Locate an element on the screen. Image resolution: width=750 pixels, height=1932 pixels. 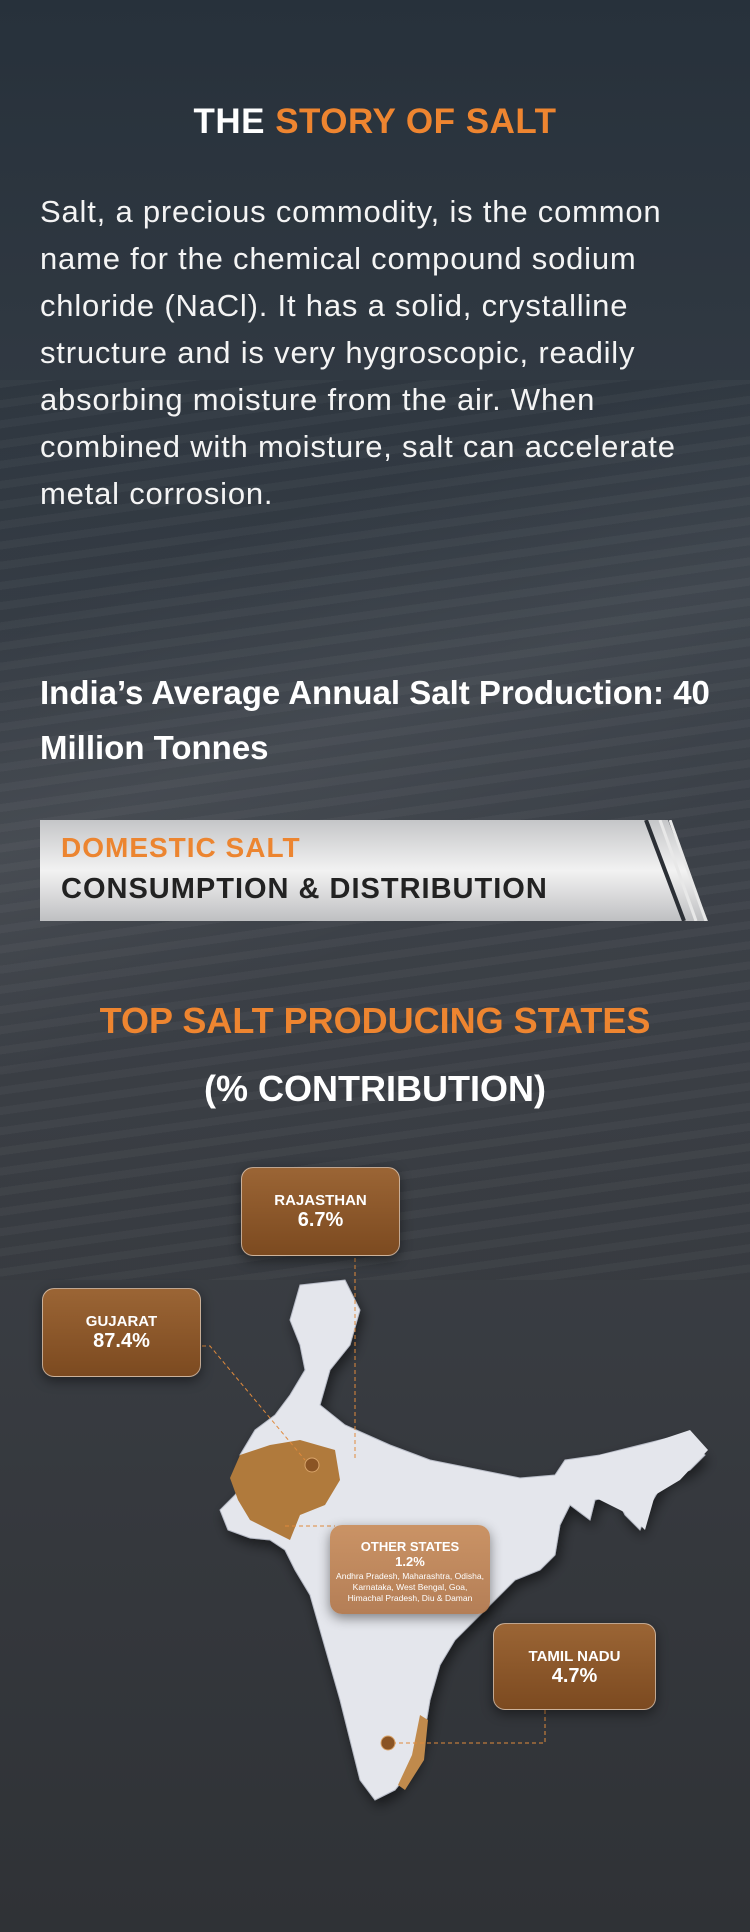
section-banner: DOMESTIC SALT CONSUMPTION & DISTRIBUTION is located at coordinates (374, 870).